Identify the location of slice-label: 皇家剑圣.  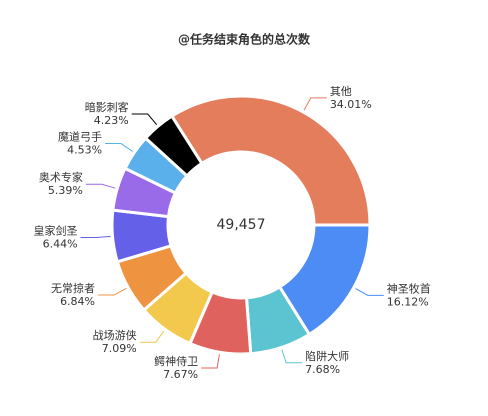
(56, 231).